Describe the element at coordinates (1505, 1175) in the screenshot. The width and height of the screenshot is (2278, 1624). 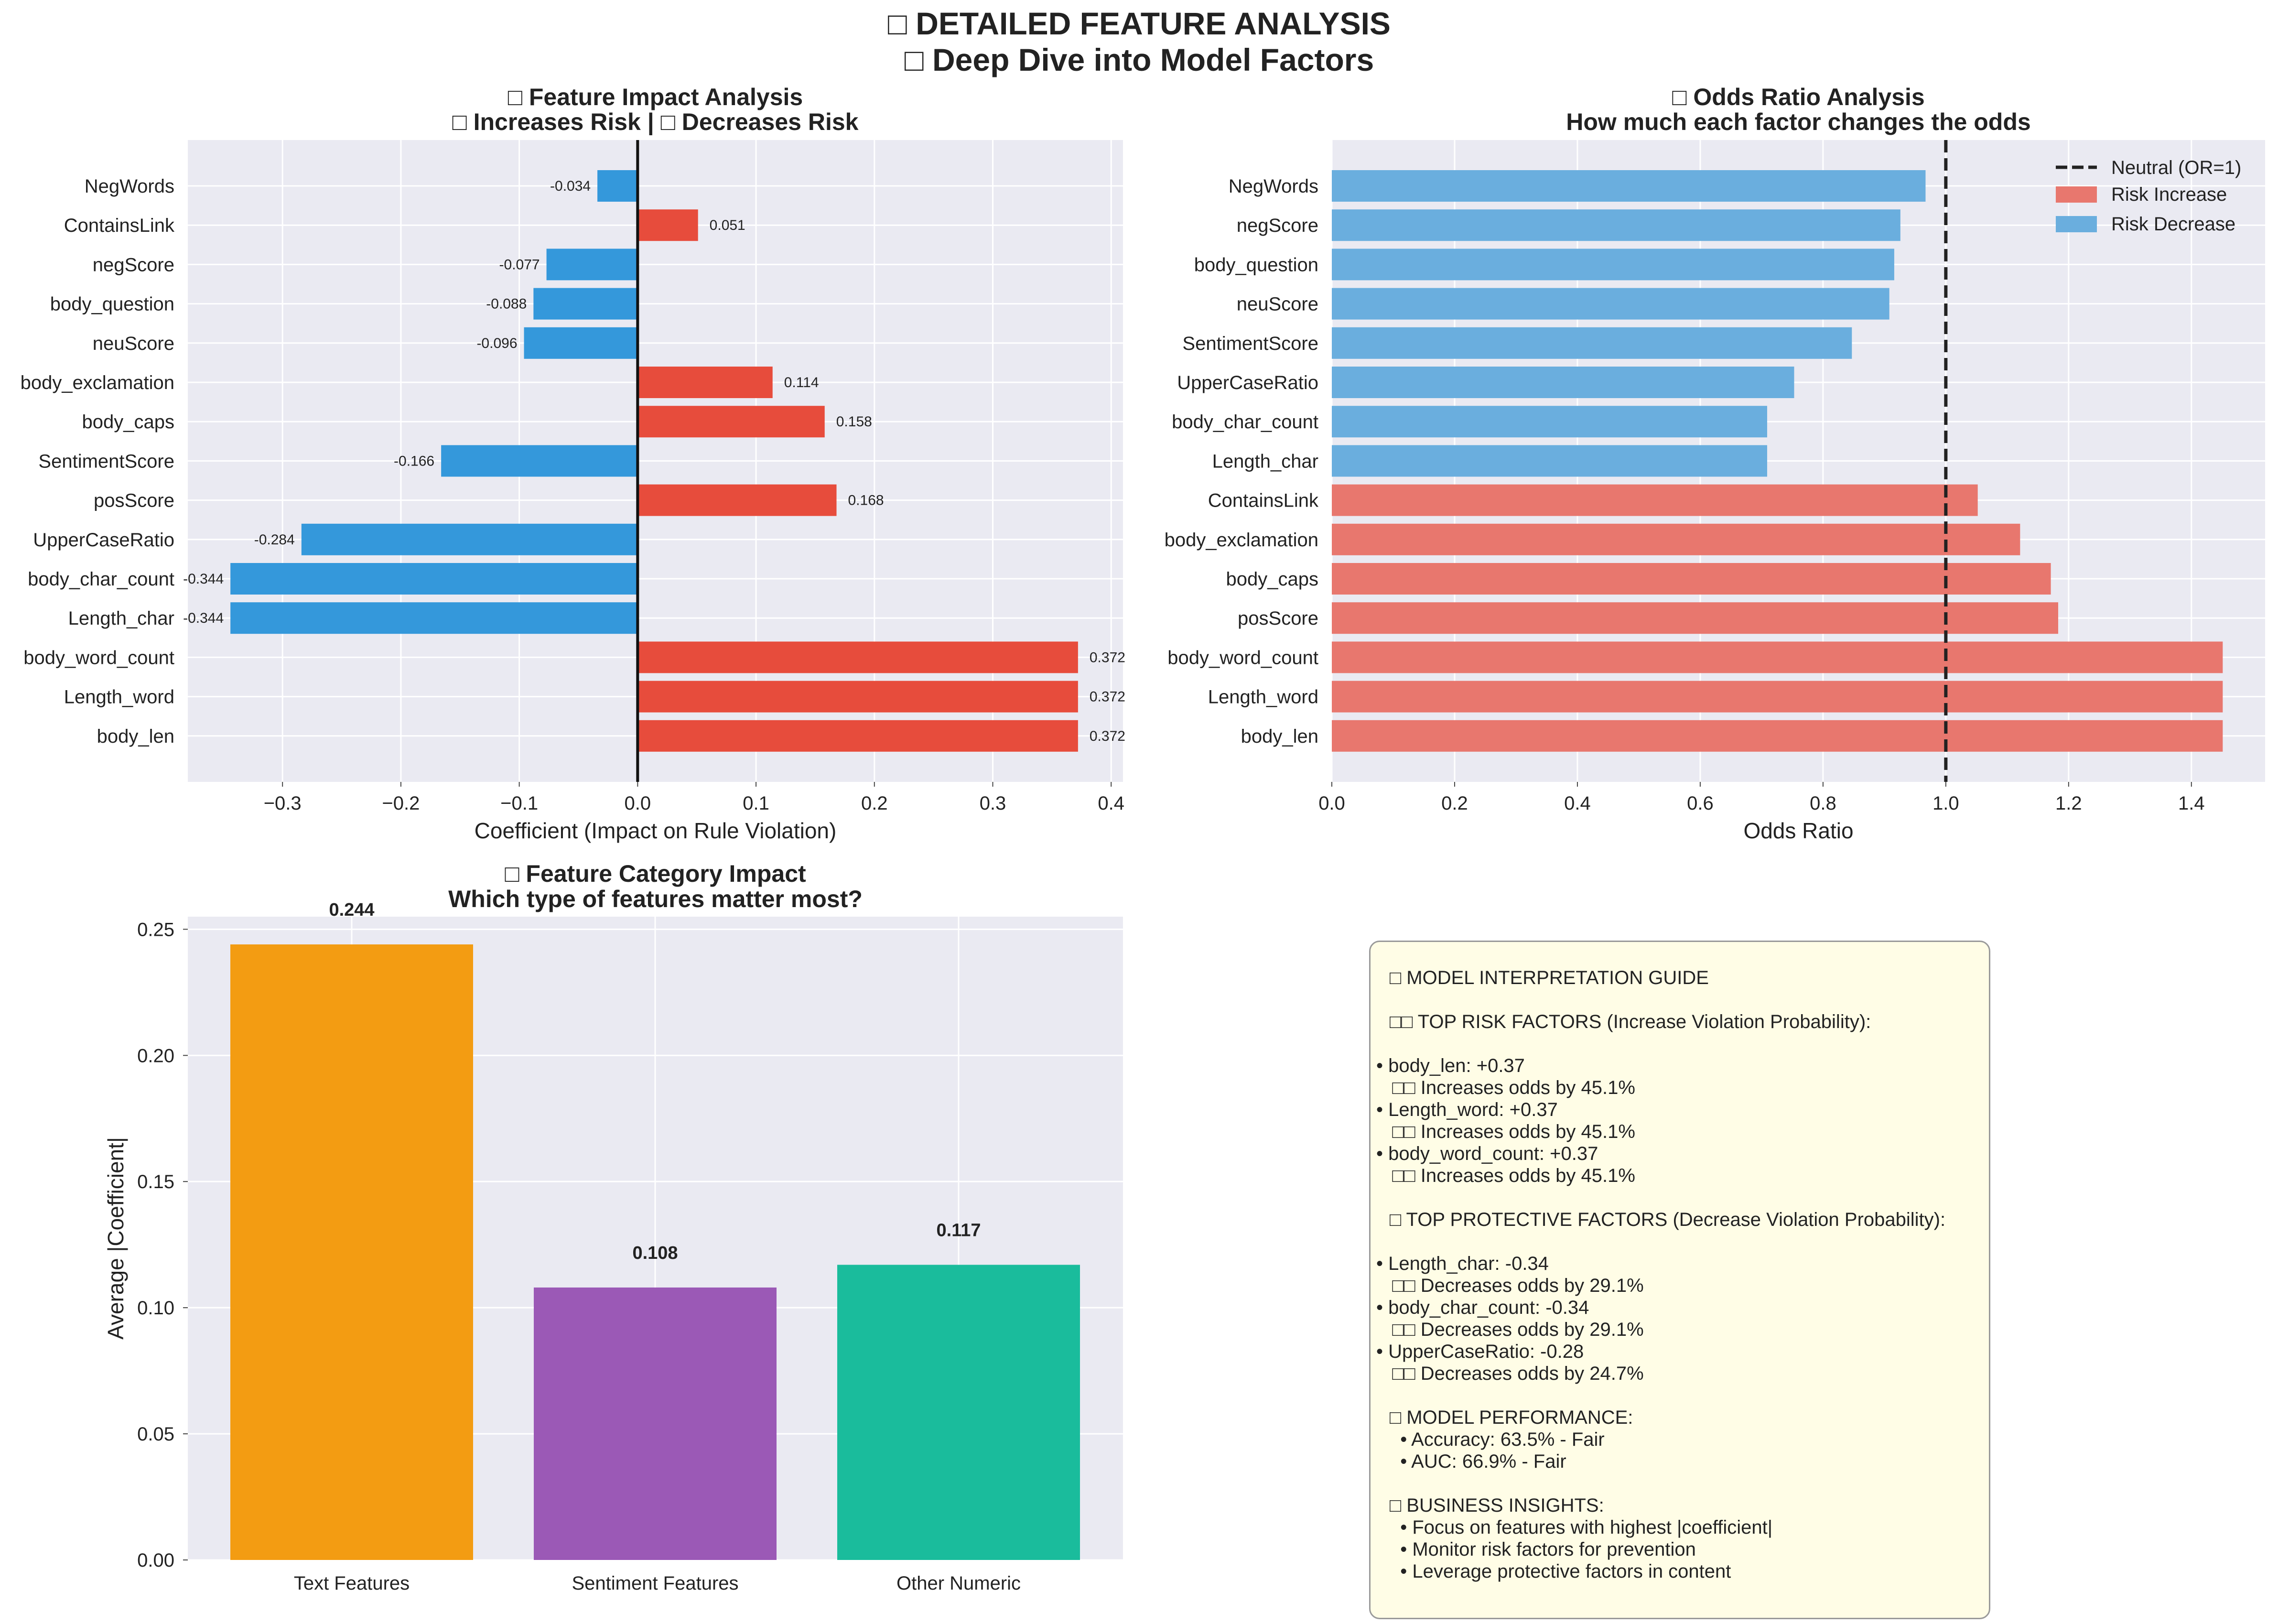
I see `guide-risk-line: □□ Increases odds by 45.1%` at that location.